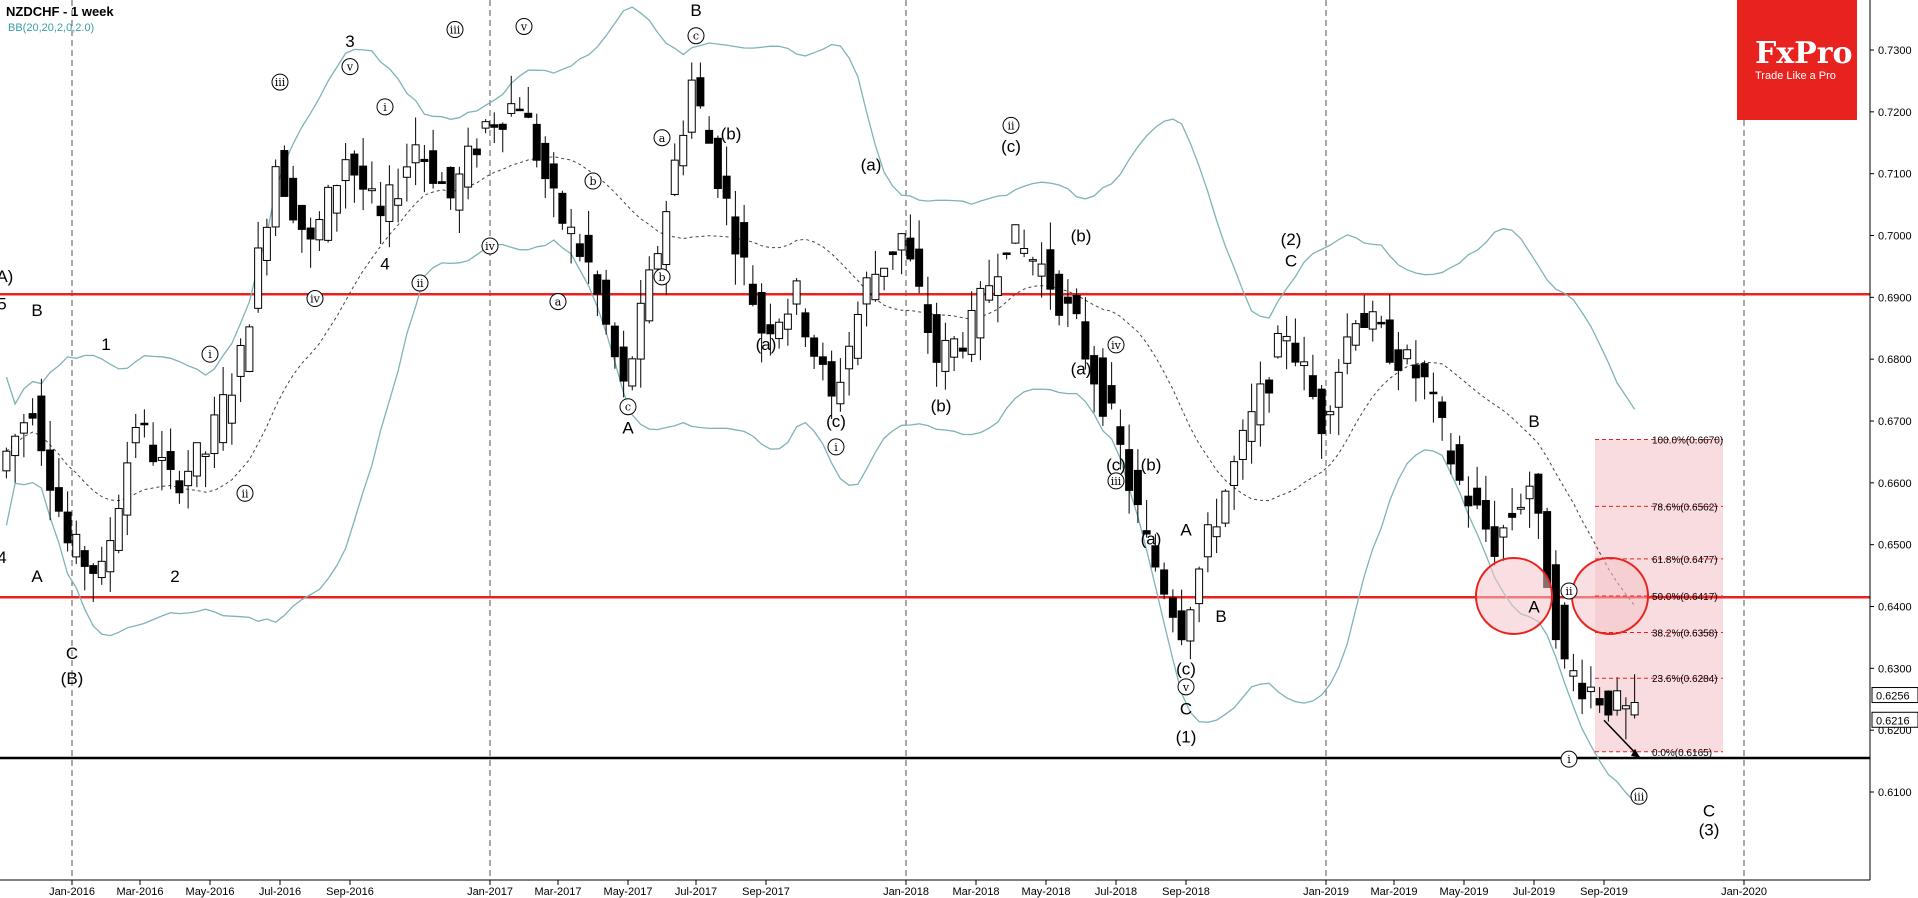 Image resolution: width=1918 pixels, height=898 pixels. I want to click on wave-label: i, so click(1569, 759).